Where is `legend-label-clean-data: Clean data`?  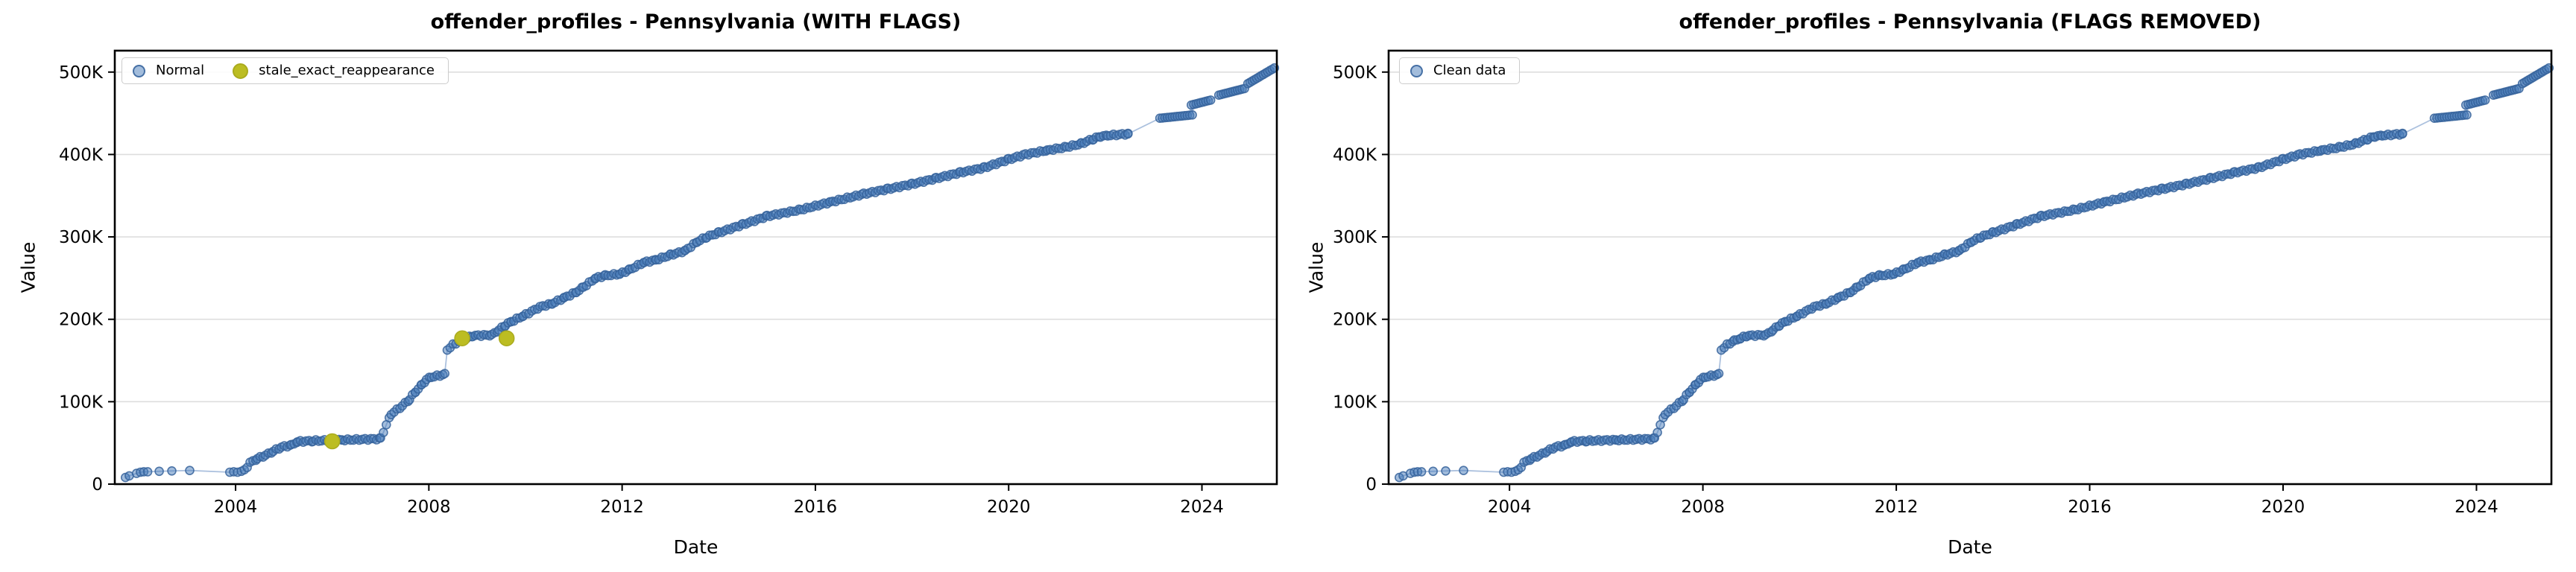 legend-label-clean-data: Clean data is located at coordinates (1469, 70).